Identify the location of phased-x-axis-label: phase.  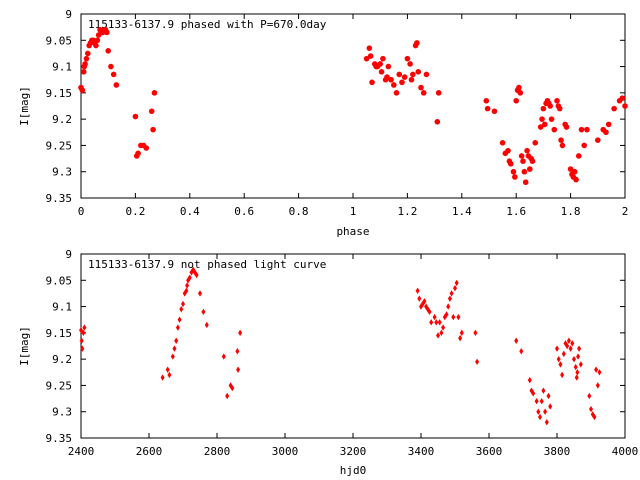
(352, 231).